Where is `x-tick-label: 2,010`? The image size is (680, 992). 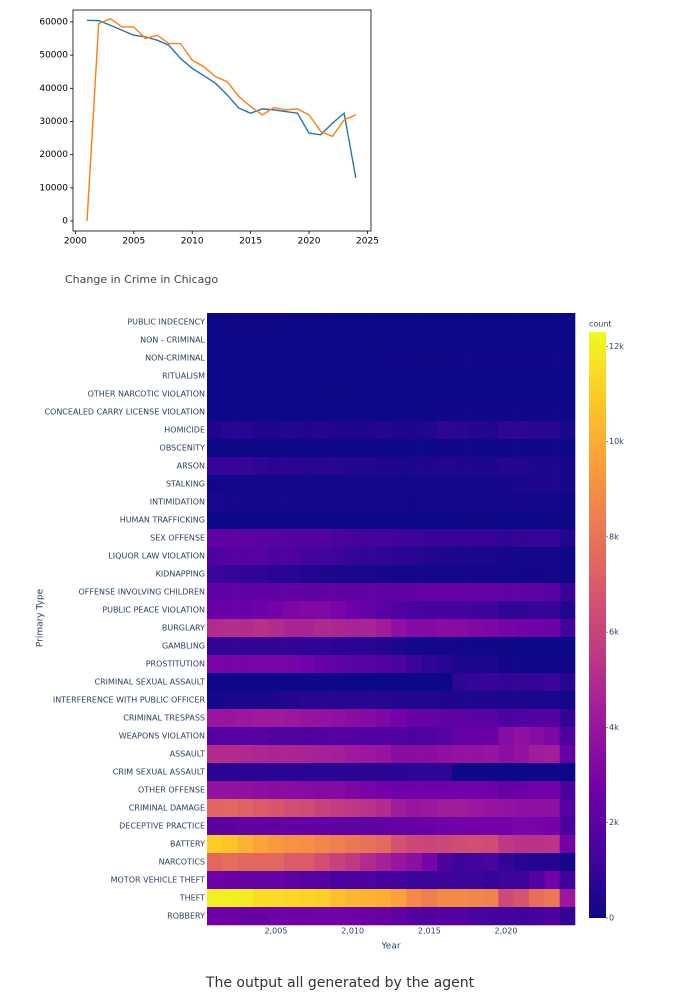
x-tick-label: 2,010 is located at coordinates (352, 931).